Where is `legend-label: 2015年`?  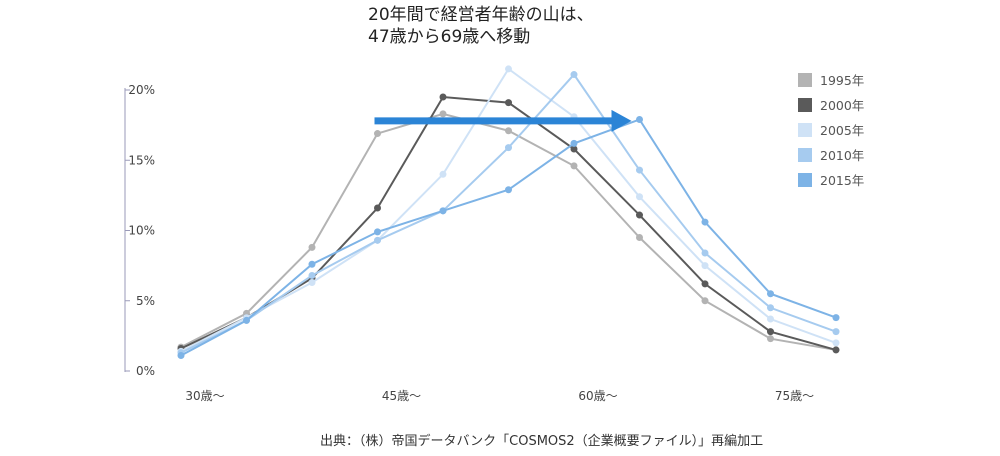
legend-label: 2015年 is located at coordinates (842, 180).